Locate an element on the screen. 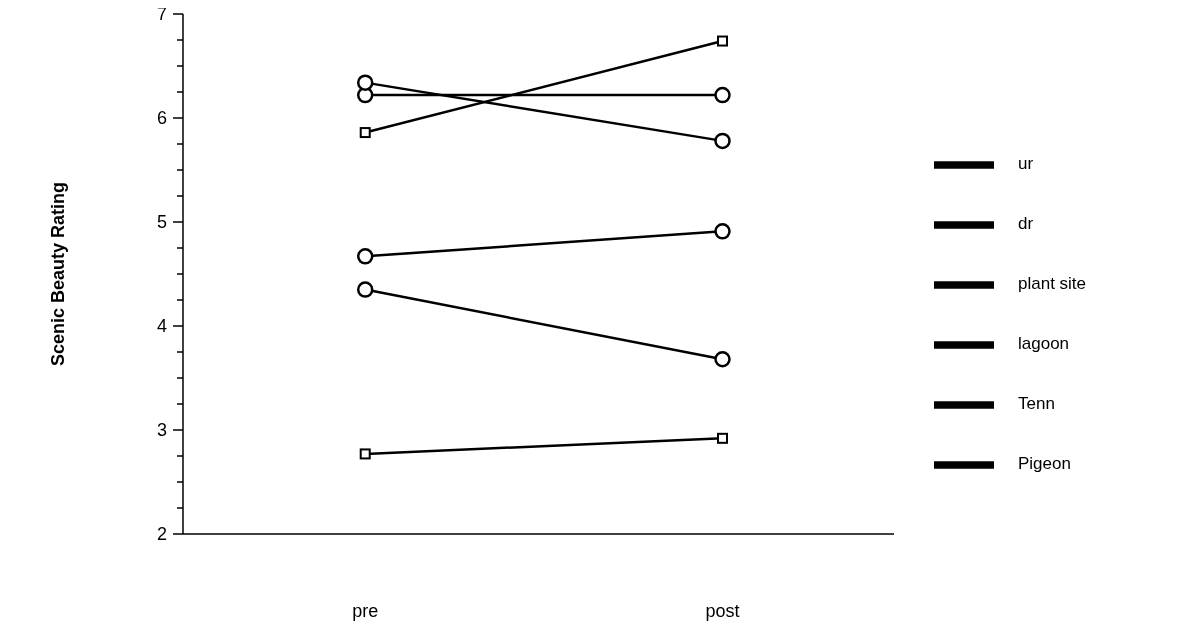 This screenshot has height=629, width=1192. x-tick-label: post is located at coordinates (722, 610).